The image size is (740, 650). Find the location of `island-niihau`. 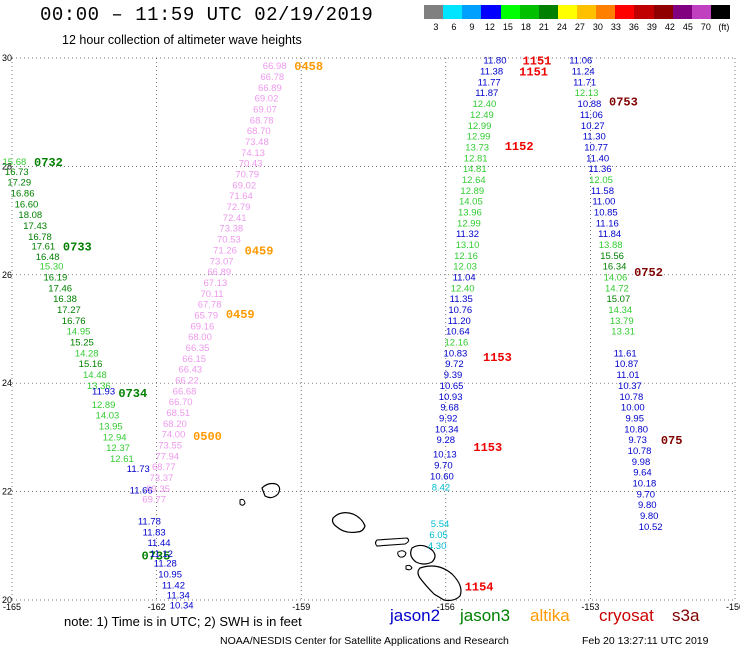

island-niihau is located at coordinates (242, 502).